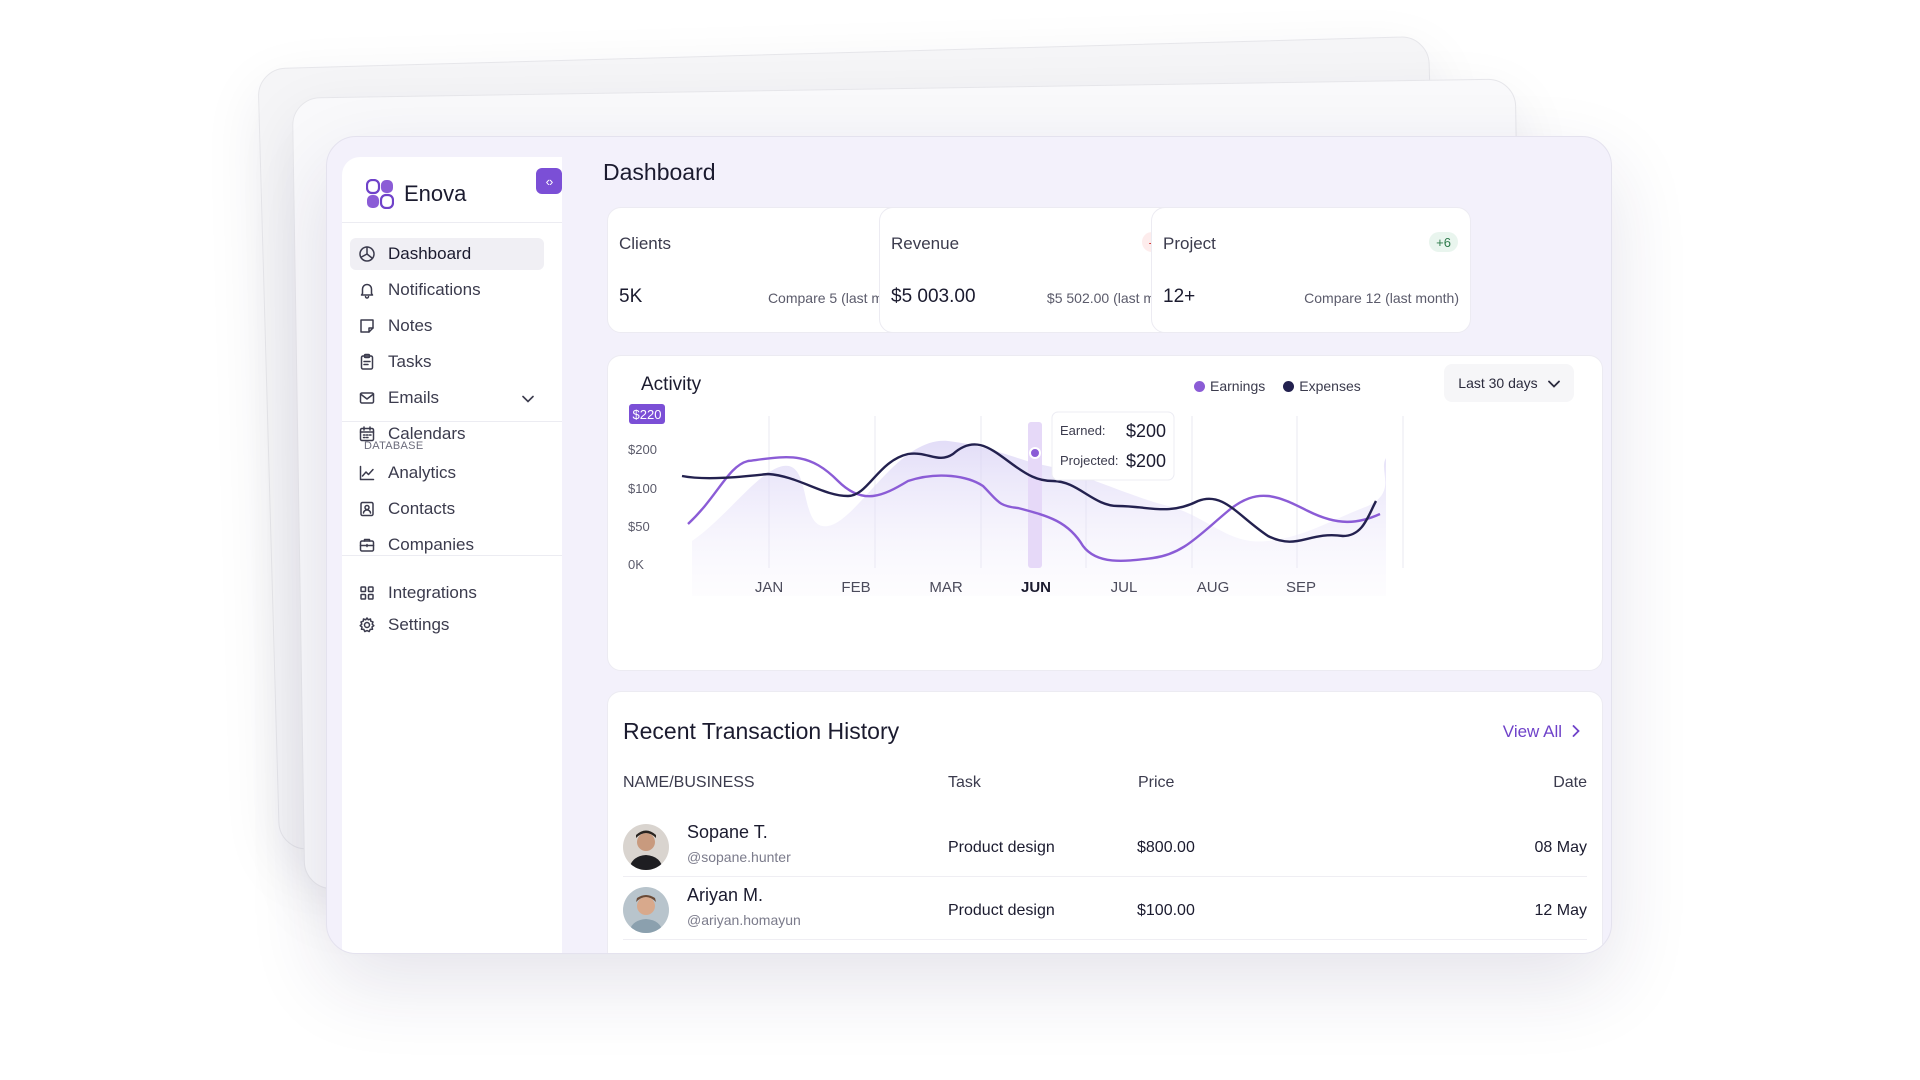  Describe the element at coordinates (739, 857) in the screenshot. I see `row-handle: @sopane.hunter` at that location.